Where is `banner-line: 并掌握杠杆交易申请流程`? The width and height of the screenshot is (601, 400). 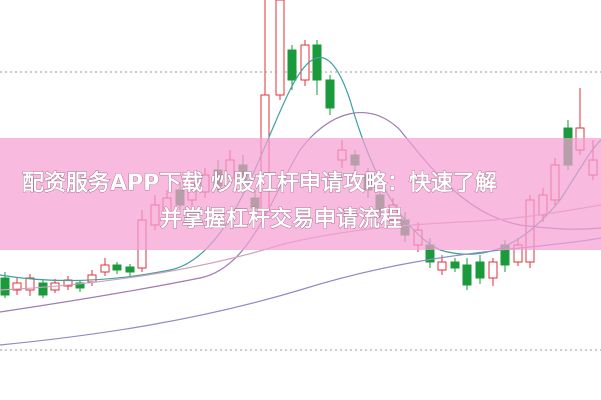
banner-line: 并掌握杠杆交易申请流程 is located at coordinates (281, 219).